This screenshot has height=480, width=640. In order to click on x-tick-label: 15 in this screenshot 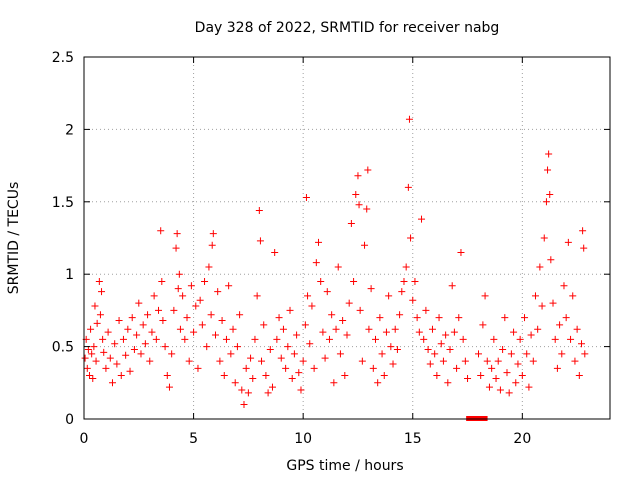, I will do `click(413, 439)`.